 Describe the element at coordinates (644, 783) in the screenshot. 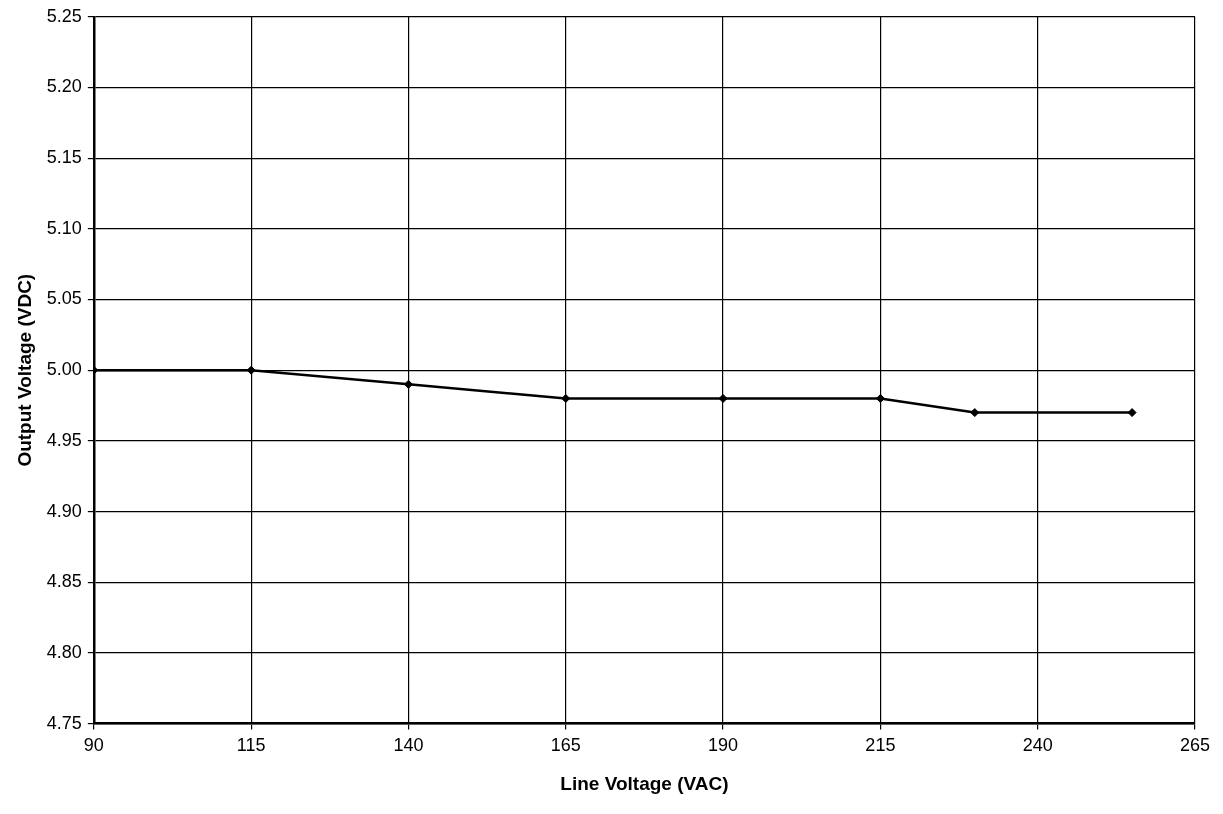

I see `x-axis-title: Line Voltage (VAC)` at that location.